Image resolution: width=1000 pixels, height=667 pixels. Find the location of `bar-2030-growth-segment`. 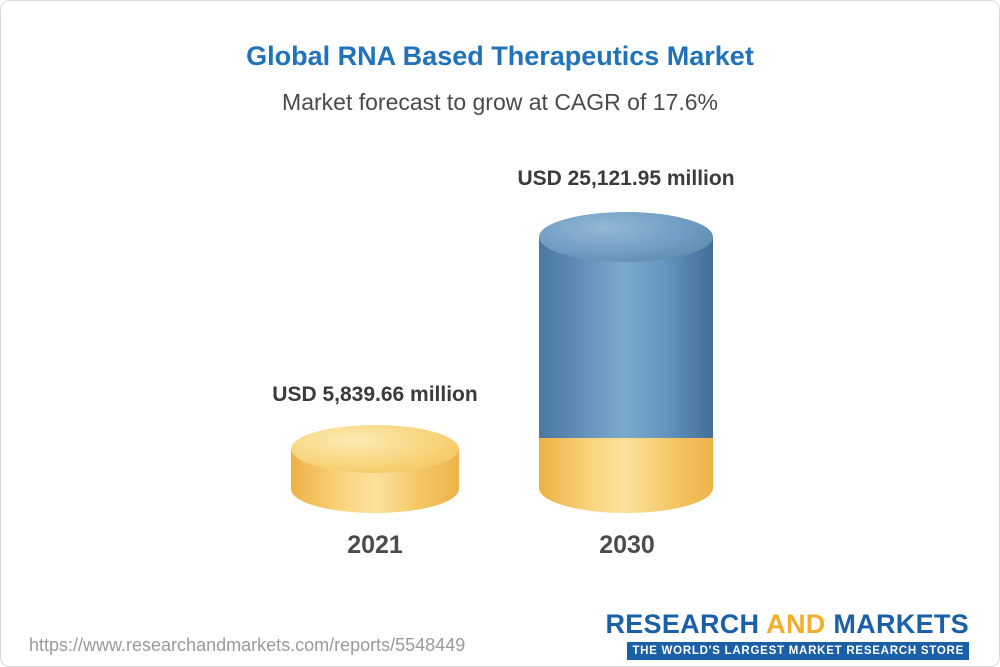

bar-2030-growth-segment is located at coordinates (626, 337).